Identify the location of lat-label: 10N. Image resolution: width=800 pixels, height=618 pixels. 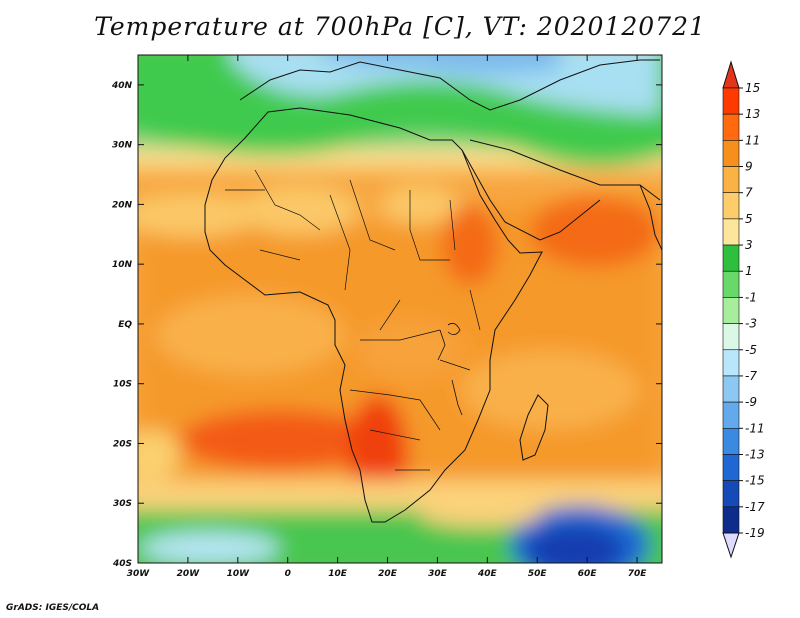
(122, 265).